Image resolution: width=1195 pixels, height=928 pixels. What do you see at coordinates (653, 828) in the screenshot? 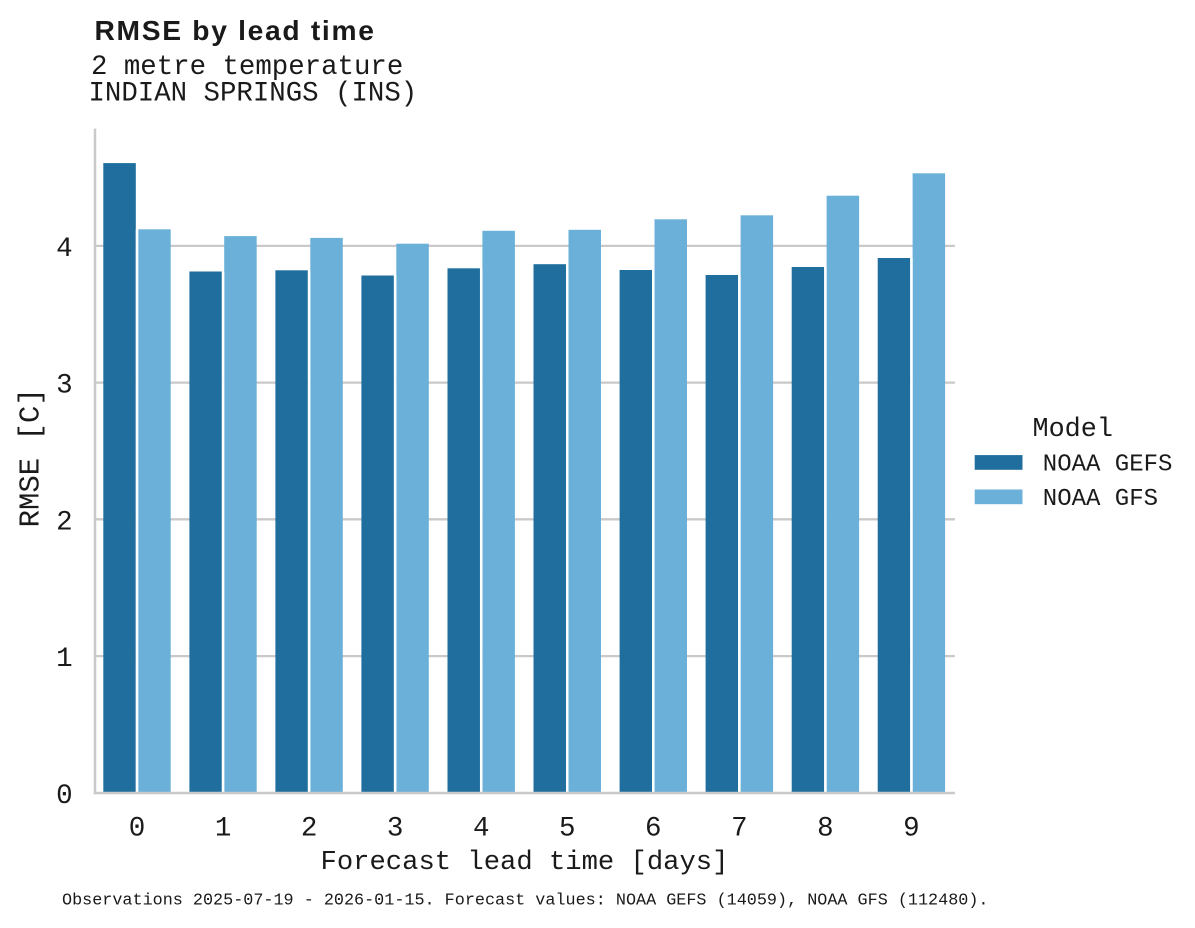
I see `svg-text: 6` at bounding box center [653, 828].